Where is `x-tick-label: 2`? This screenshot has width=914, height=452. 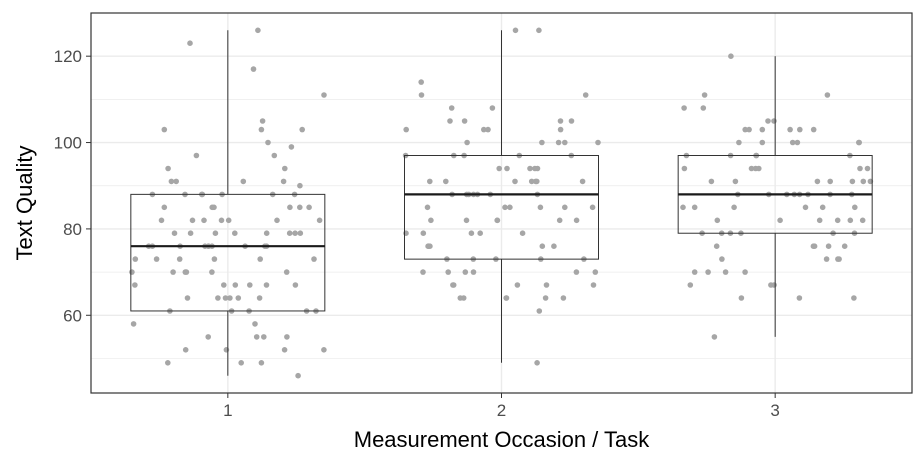
x-tick-label: 2 is located at coordinates (501, 410).